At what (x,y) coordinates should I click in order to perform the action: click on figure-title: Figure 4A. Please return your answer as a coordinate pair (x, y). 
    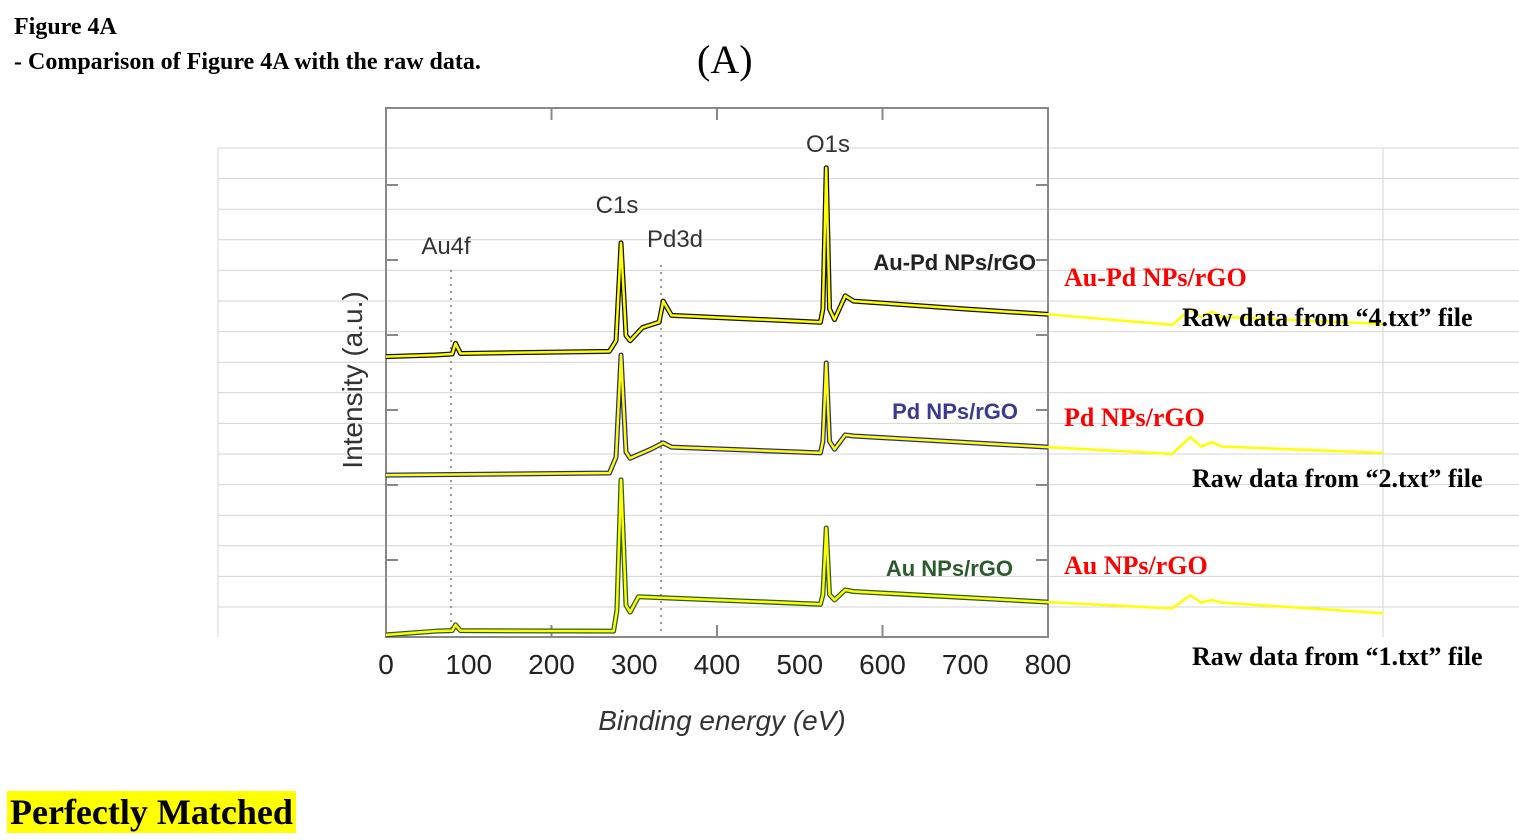
    Looking at the image, I should click on (65, 27).